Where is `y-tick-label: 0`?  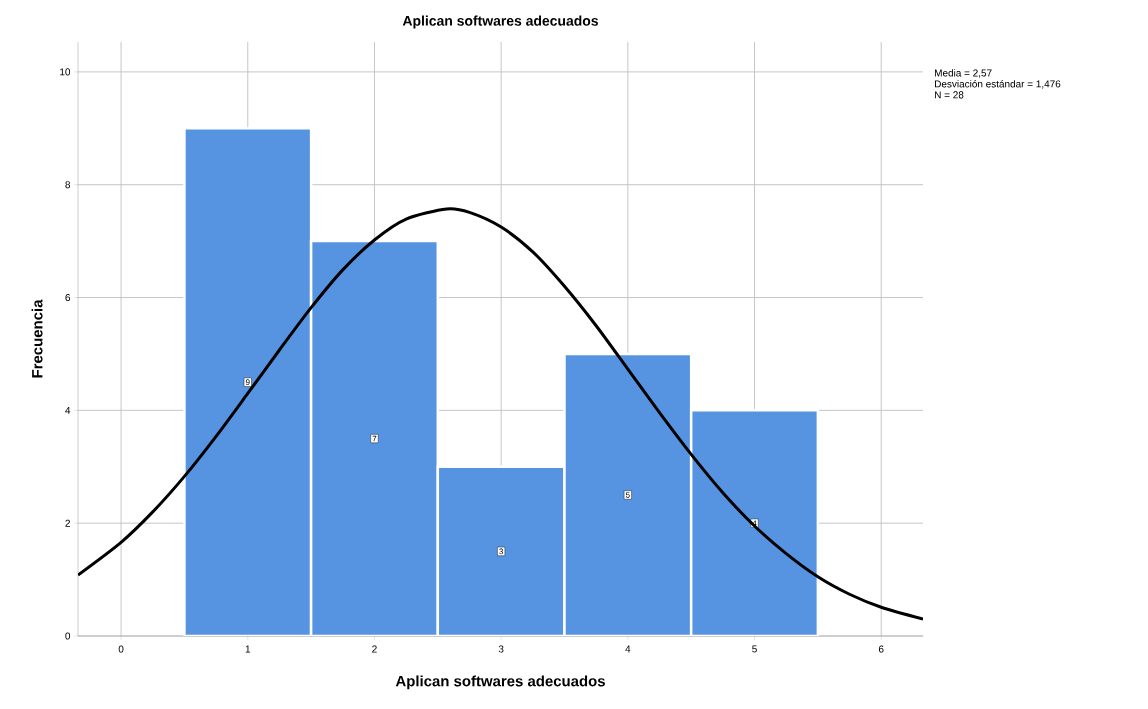 y-tick-label: 0 is located at coordinates (68, 636).